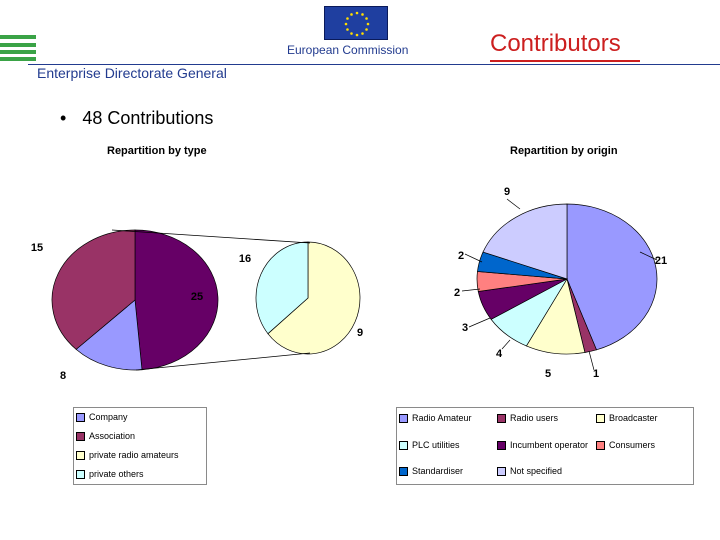 The image size is (720, 540). Describe the element at coordinates (105, 436) in the screenshot. I see `legend-item-association: Association` at that location.